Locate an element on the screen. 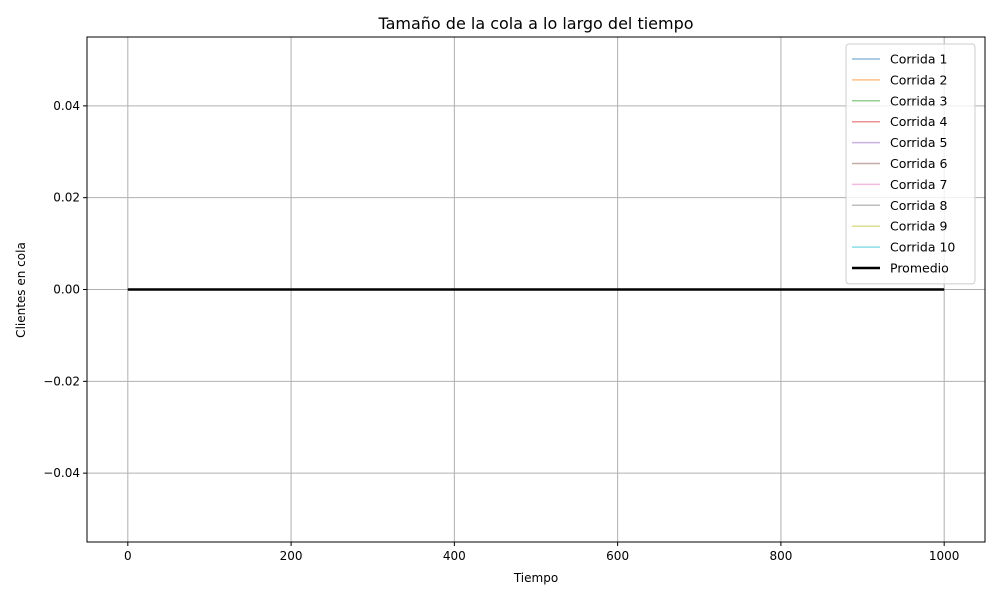  legend-label: Corrida 6 is located at coordinates (918, 163).